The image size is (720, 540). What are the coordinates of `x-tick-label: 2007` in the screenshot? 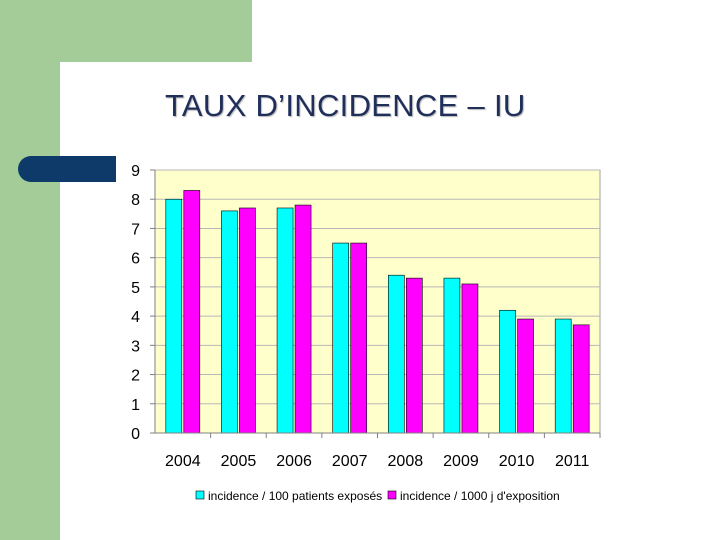 It's located at (350, 461).